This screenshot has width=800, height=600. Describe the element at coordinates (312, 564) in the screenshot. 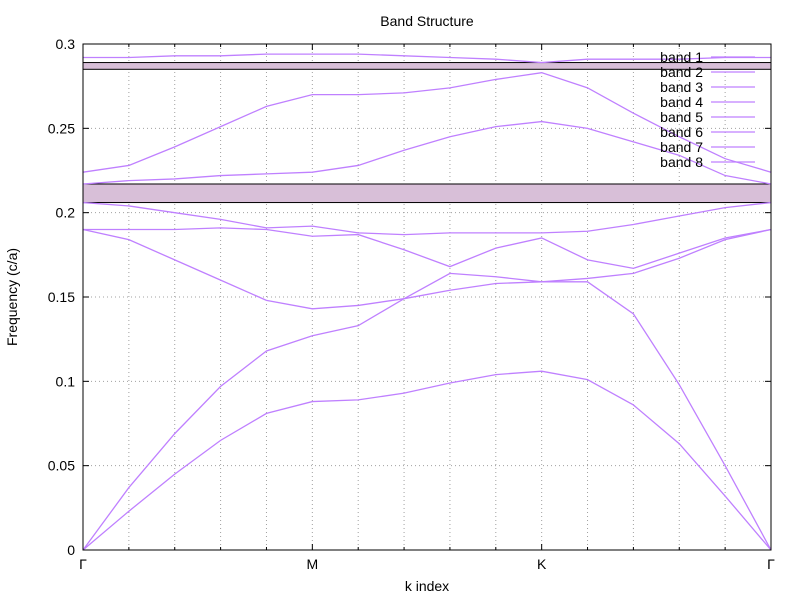

I see `x-tick-label: M` at that location.